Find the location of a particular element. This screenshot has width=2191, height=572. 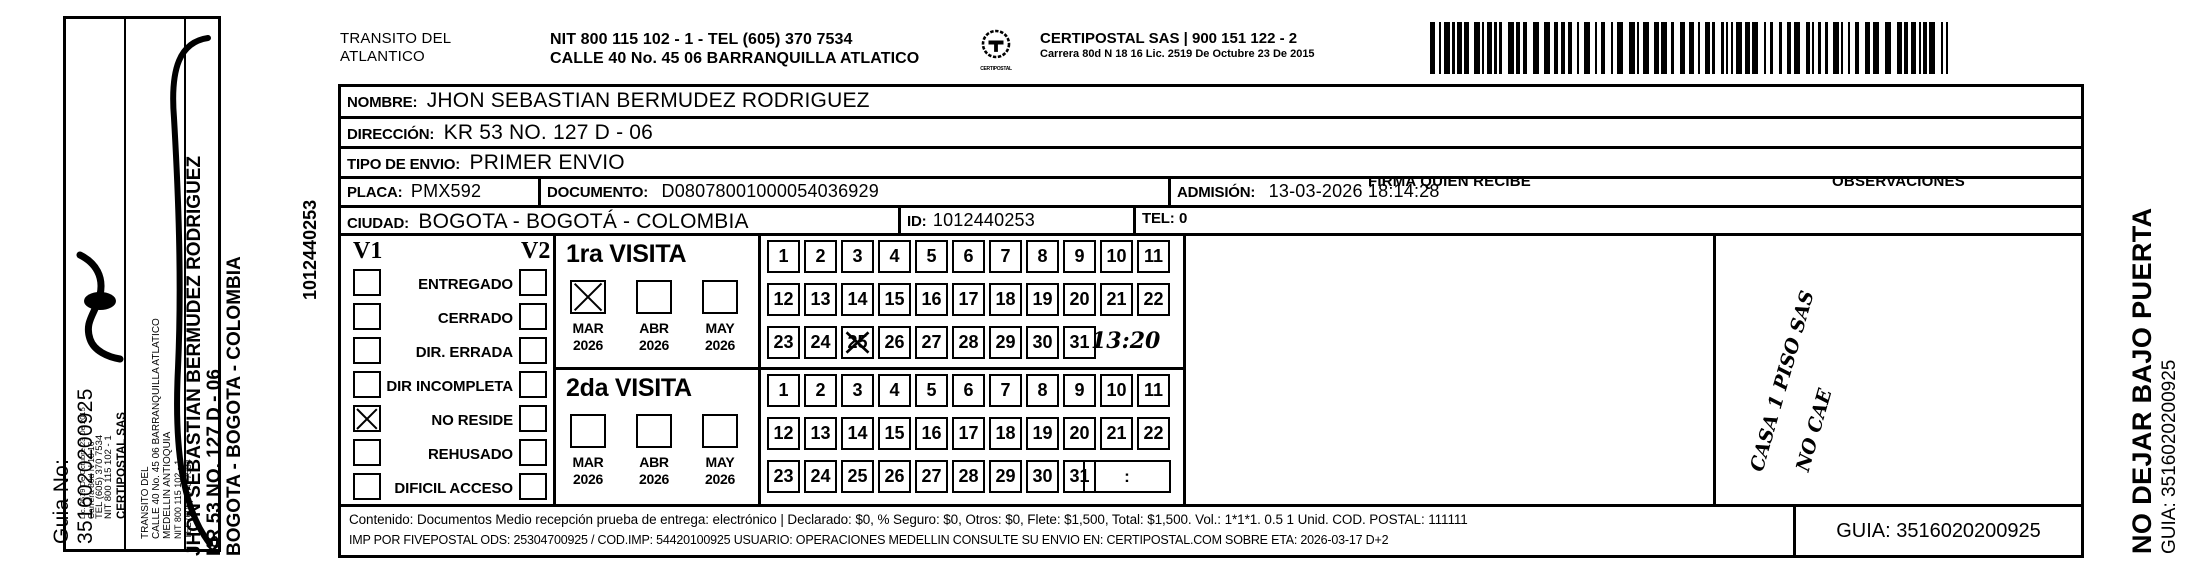

visit1-day-14: 14 is located at coordinates (857, 299).